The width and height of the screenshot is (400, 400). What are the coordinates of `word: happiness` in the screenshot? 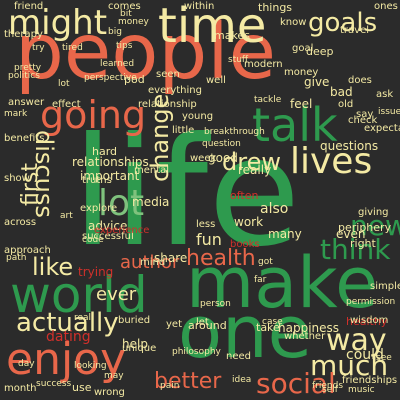 It's located at (309, 328).